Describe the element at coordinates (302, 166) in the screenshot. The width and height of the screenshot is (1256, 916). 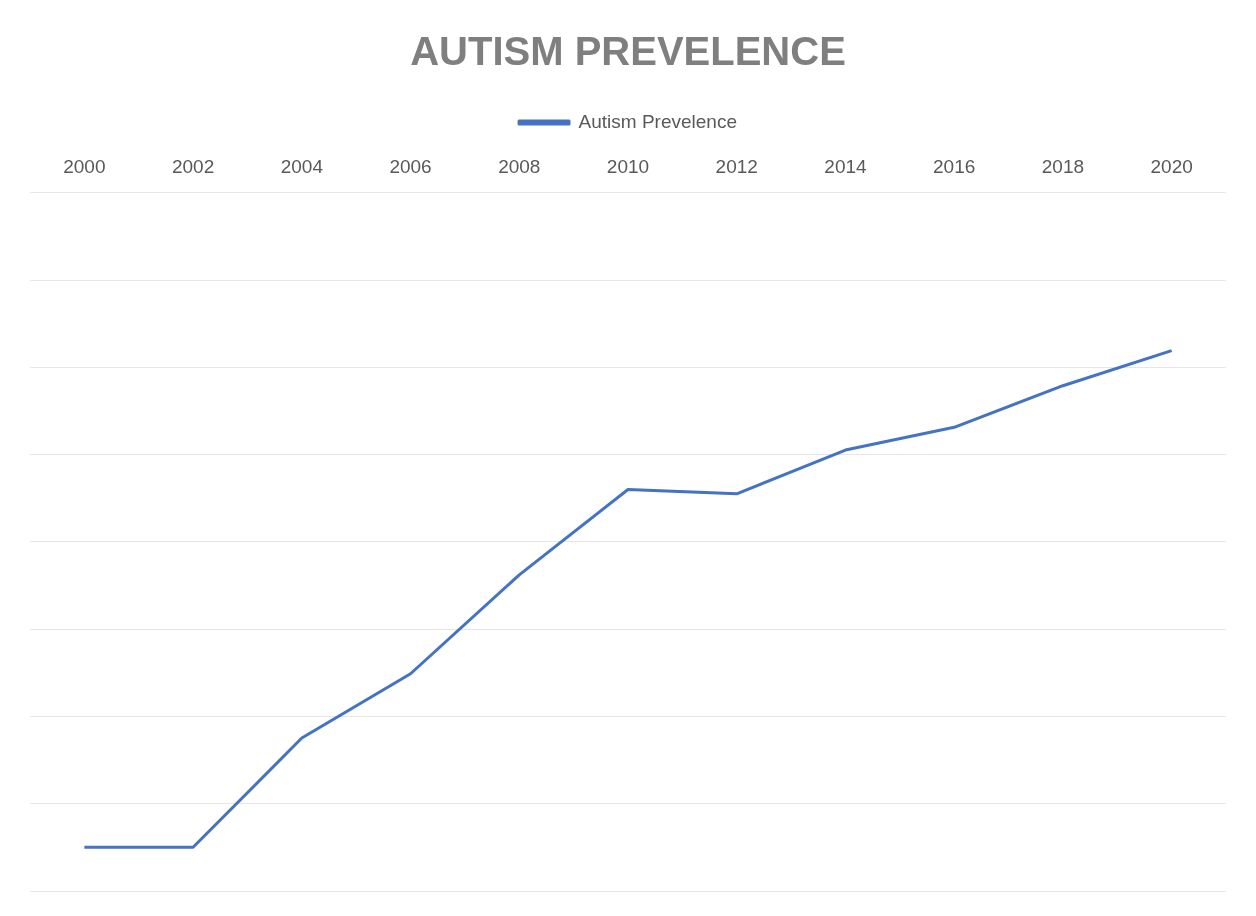
I see `x-tick-label: 2004` at that location.